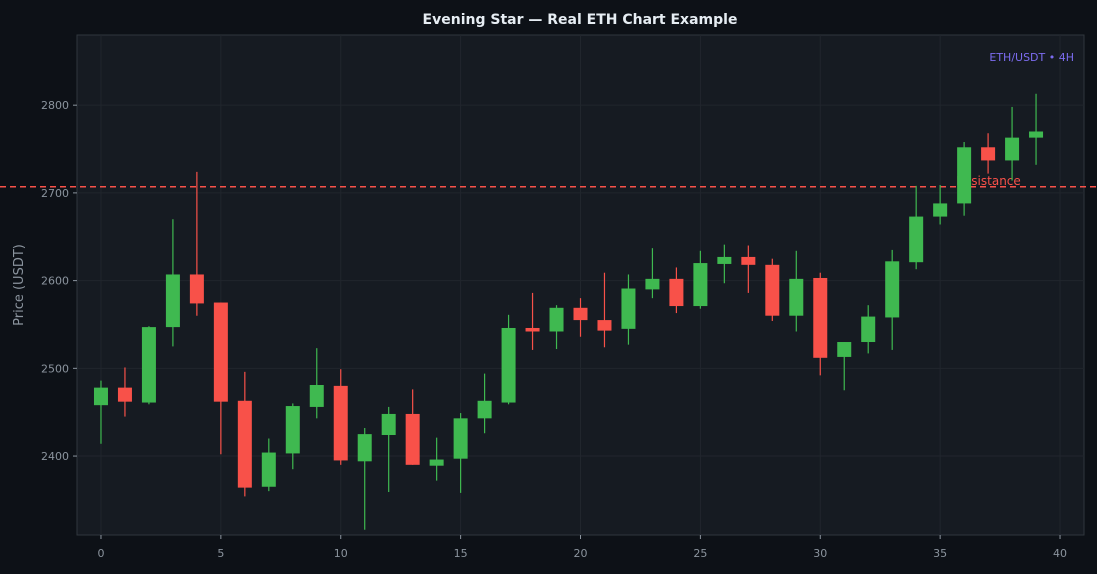 The height and width of the screenshot is (574, 1097). I want to click on x-tick-label: 35, so click(940, 553).